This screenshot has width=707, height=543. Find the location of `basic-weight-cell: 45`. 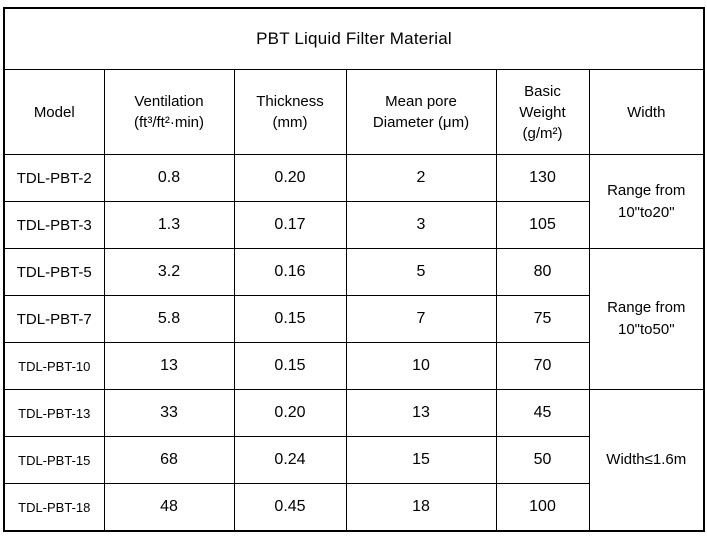

basic-weight-cell: 45 is located at coordinates (542, 413).